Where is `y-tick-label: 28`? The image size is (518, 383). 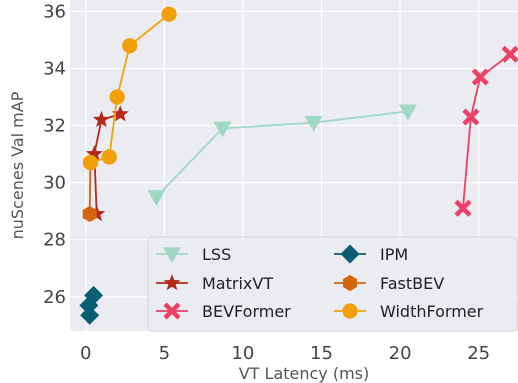
y-tick-label: 28 is located at coordinates (54, 240).